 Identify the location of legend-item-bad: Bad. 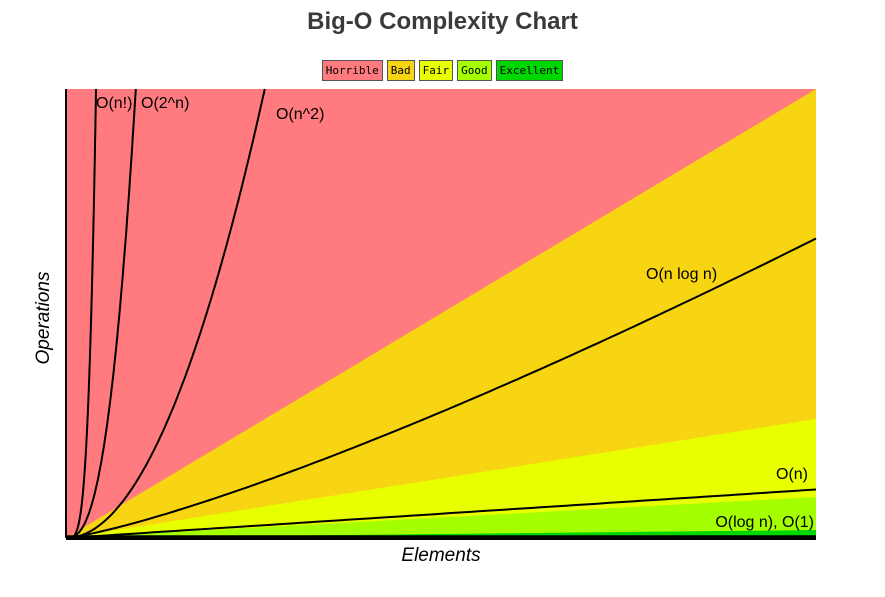
(400, 70).